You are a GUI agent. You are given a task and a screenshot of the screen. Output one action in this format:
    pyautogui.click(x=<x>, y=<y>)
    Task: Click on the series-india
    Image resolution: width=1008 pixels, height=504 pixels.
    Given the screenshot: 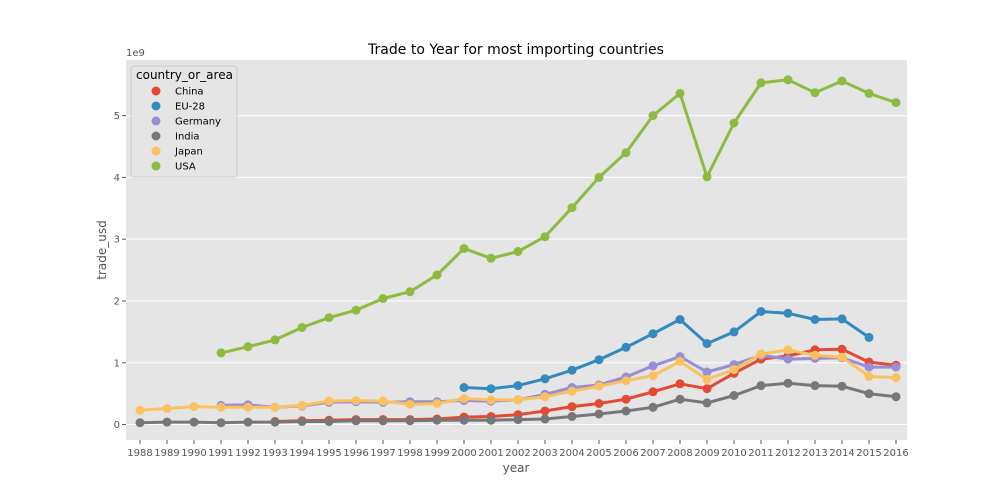 What is the action you would take?
    pyautogui.click(x=518, y=403)
    